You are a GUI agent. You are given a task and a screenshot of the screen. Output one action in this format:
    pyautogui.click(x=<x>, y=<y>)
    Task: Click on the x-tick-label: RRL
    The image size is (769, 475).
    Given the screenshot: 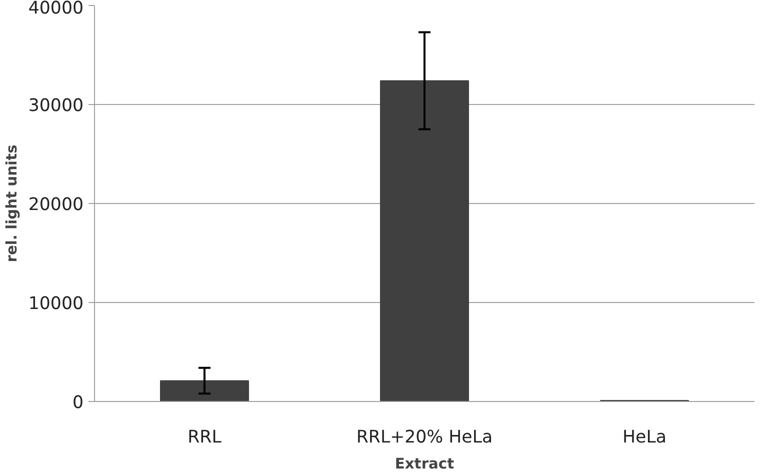 What is the action you would take?
    pyautogui.click(x=205, y=438)
    